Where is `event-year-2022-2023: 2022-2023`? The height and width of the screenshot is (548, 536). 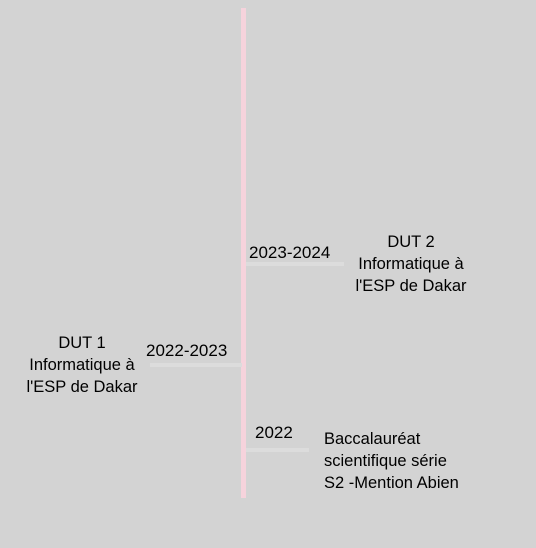 event-year-2022-2023: 2022-2023 is located at coordinates (186, 351).